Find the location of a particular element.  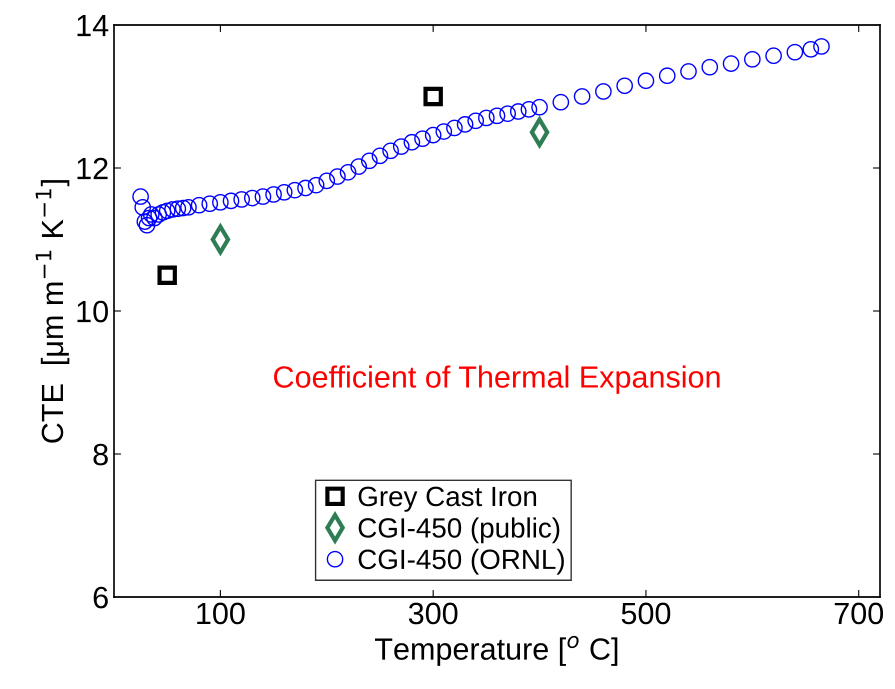

y-axis-title: CTE [μm m$^{−1}$ K$^{−1}$] is located at coordinates (53, 311).